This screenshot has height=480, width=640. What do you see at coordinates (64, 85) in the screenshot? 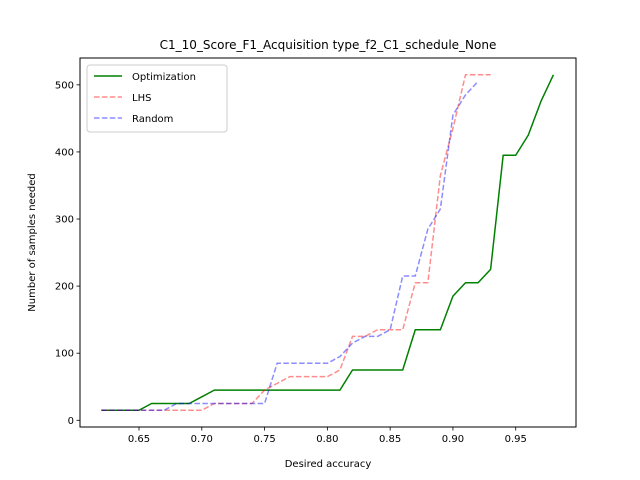
I see `y-tick-label: 500` at bounding box center [64, 85].